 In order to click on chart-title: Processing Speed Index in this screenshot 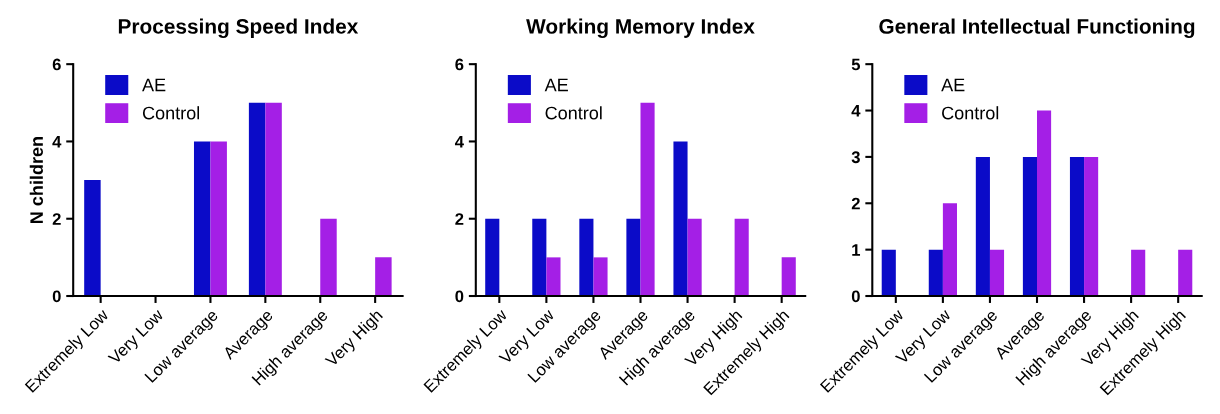, I will do `click(238, 28)`.